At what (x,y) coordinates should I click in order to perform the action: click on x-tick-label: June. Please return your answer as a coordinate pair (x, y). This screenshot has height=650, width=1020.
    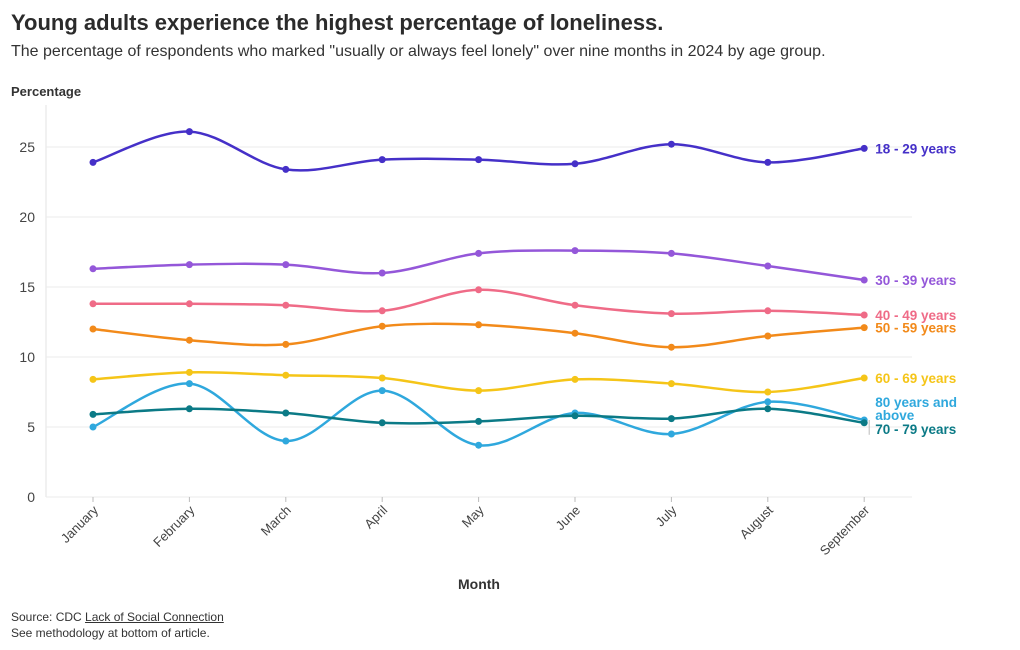
    Looking at the image, I should click on (568, 518).